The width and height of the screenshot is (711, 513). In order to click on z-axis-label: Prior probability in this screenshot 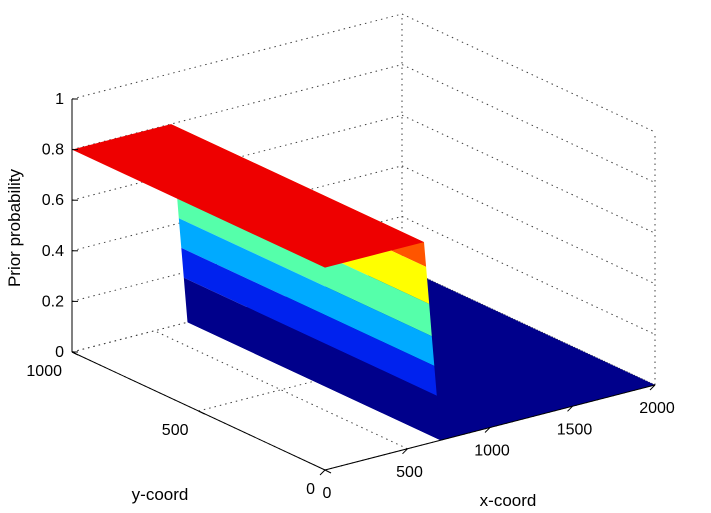, I will do `click(14, 227)`.